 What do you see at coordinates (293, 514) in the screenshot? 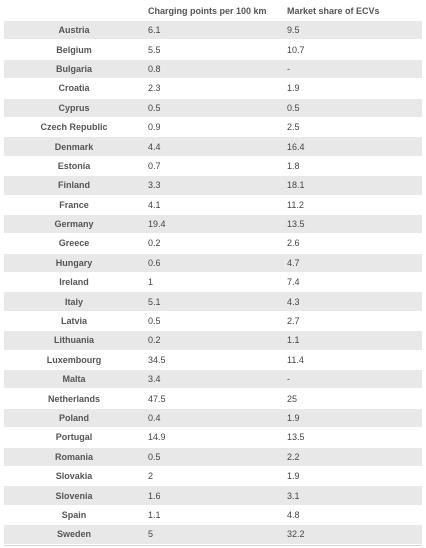
I see `market-share-cell: 4.8` at bounding box center [293, 514].